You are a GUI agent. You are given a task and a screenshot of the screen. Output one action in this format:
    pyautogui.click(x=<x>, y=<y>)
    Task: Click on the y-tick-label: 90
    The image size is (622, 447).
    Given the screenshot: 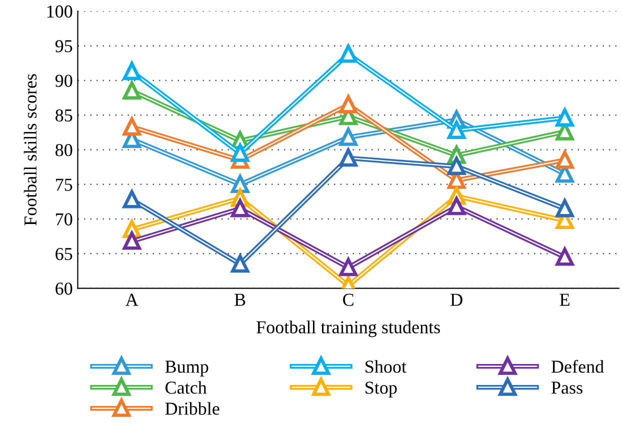 What is the action you would take?
    pyautogui.click(x=63, y=80)
    